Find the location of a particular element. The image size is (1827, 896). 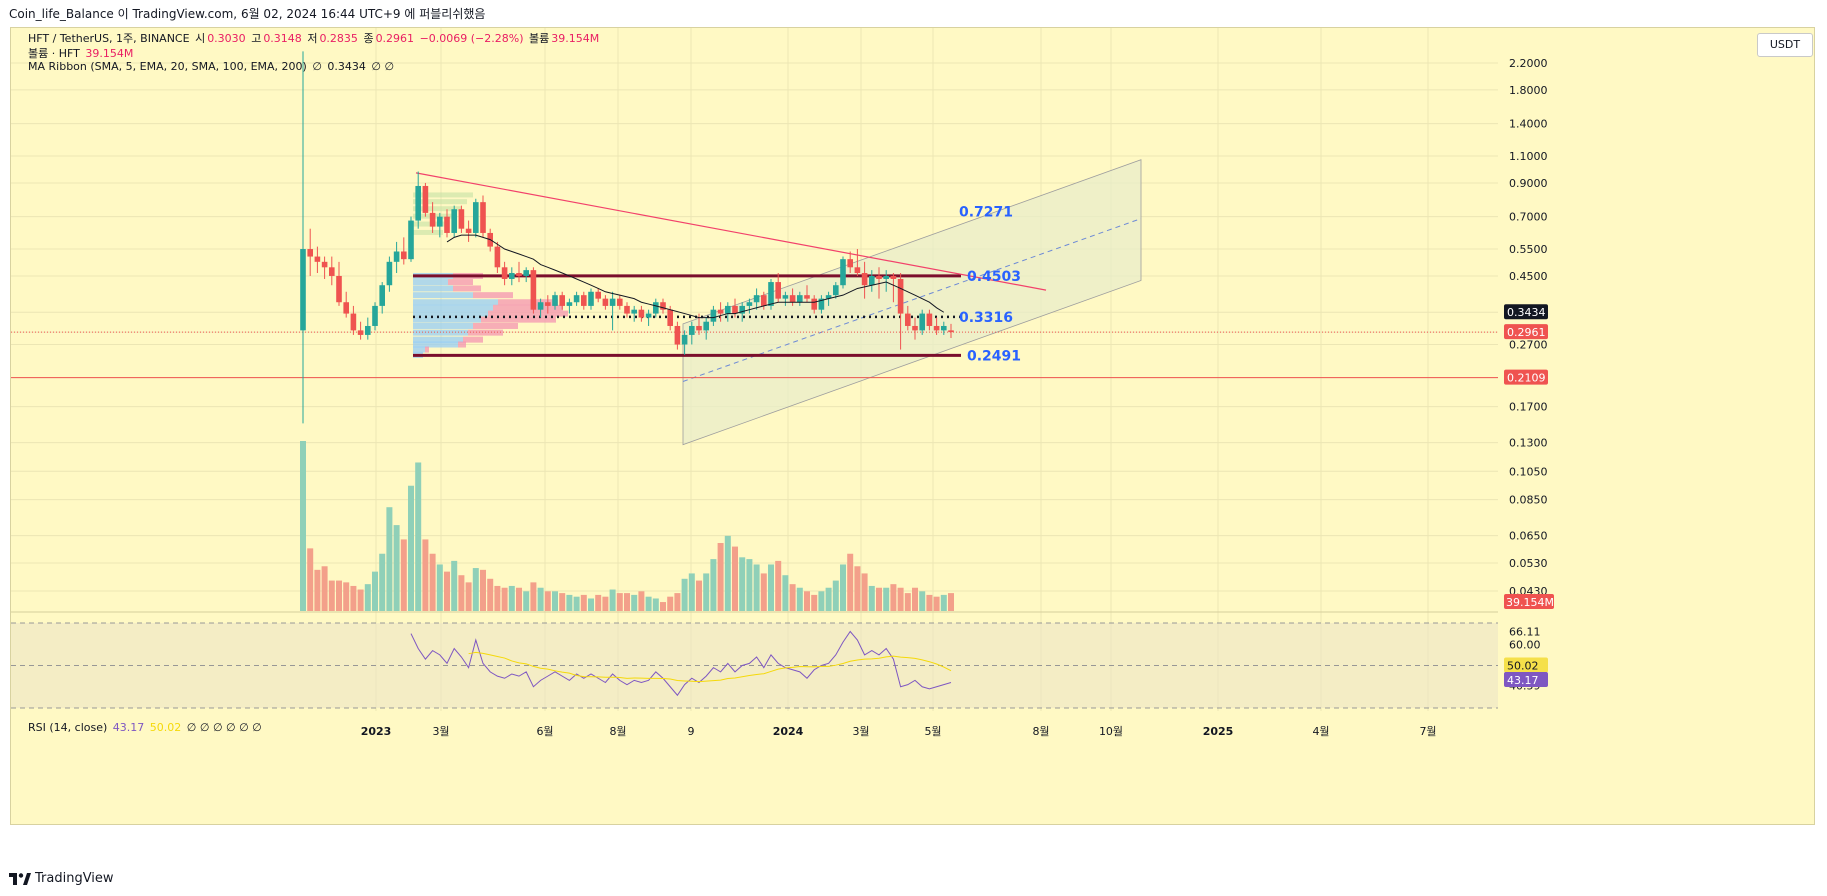

price-axis-label: 0.7000 is located at coordinates (1528, 217).